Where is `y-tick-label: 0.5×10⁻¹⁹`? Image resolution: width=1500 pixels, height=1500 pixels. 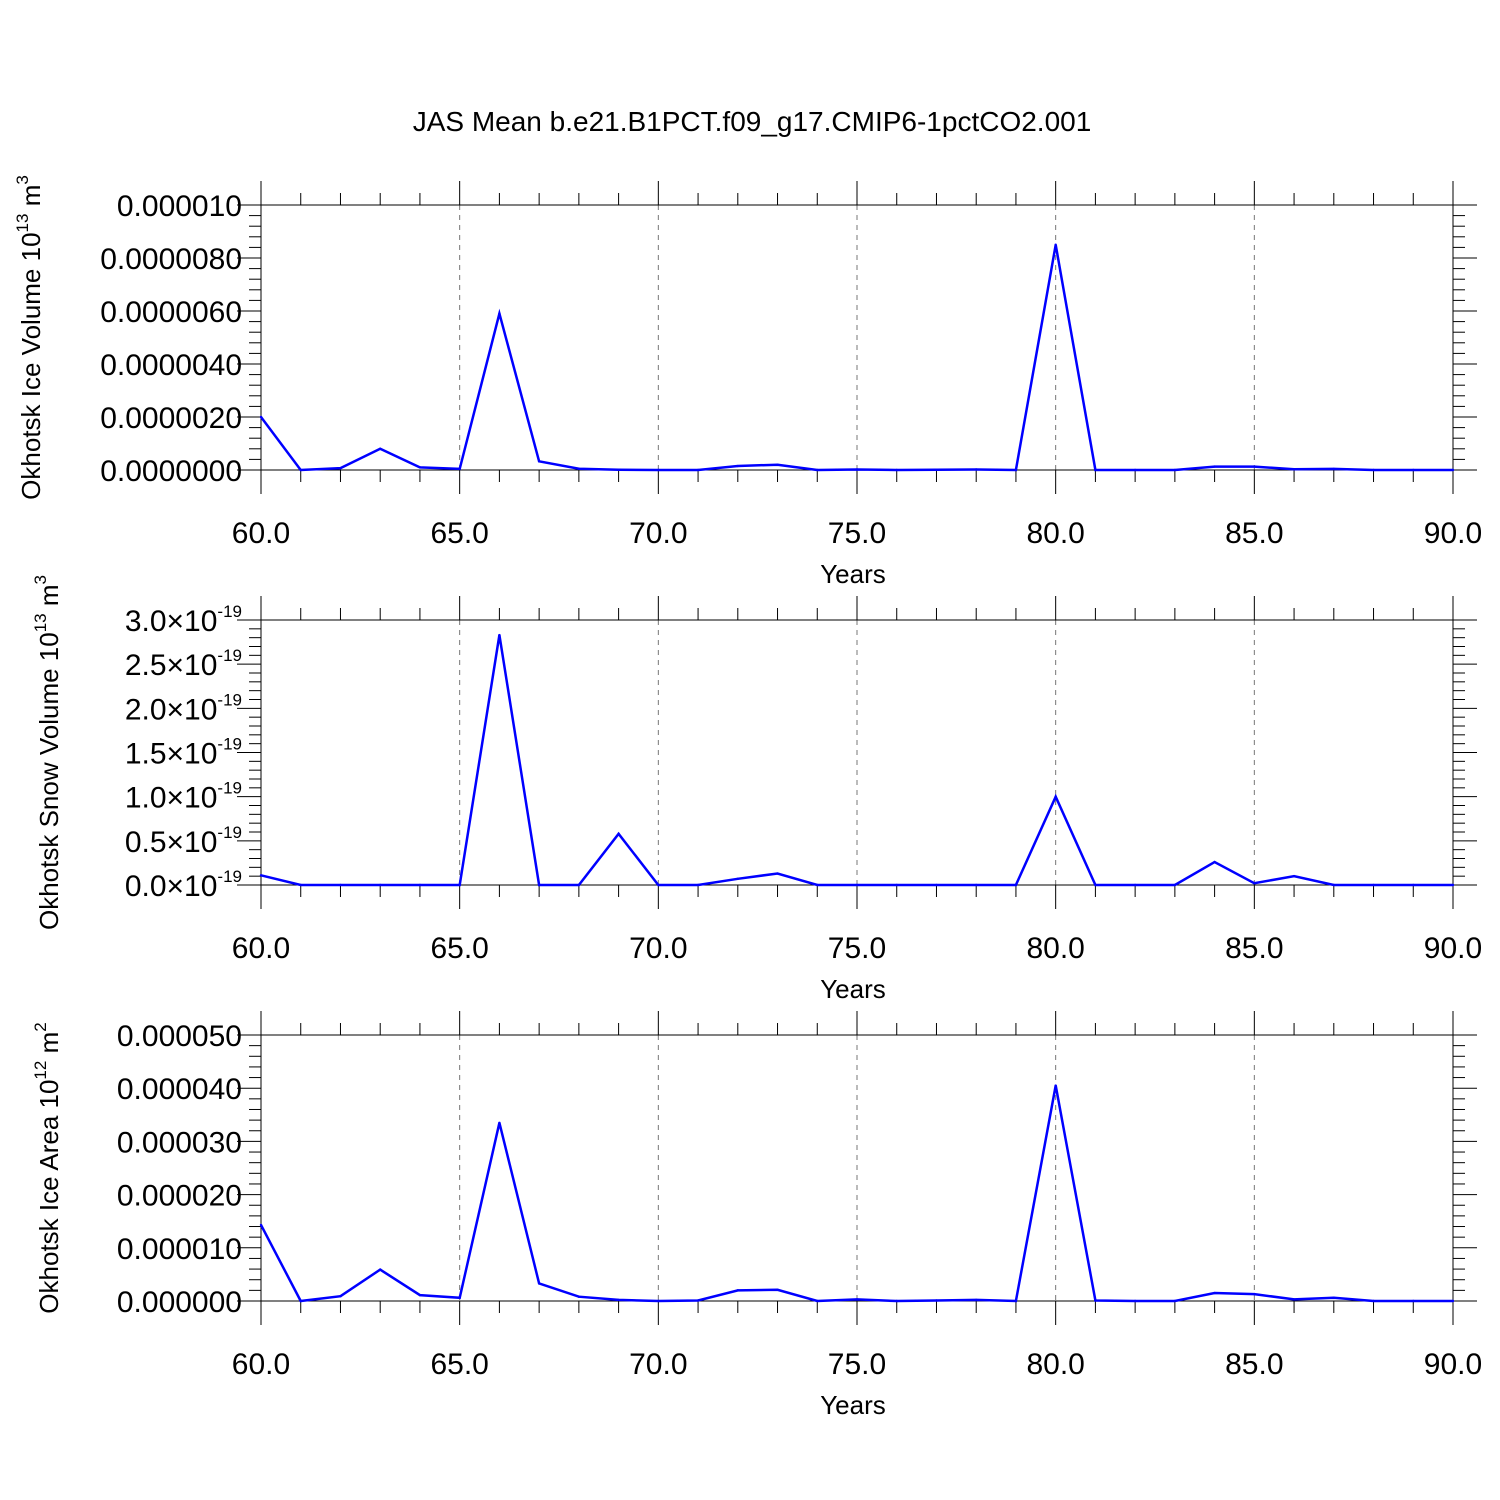 y-tick-label: 0.5×10⁻¹⁹ is located at coordinates (183, 841).